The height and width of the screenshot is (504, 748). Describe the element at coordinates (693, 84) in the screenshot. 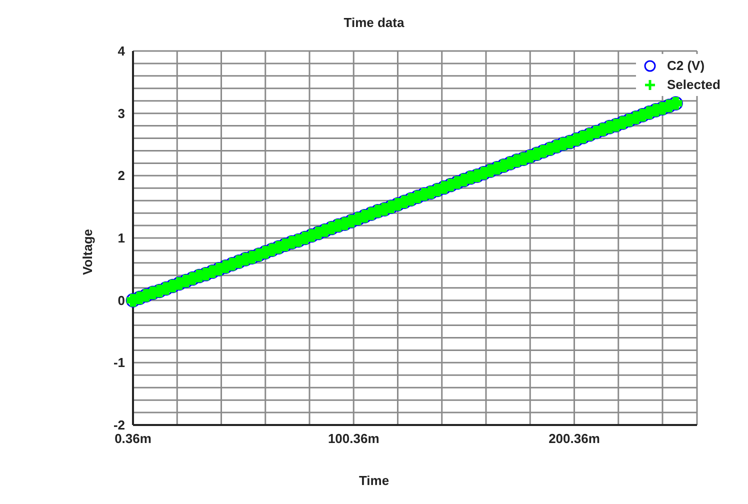

I see `legend-label: Selected` at that location.